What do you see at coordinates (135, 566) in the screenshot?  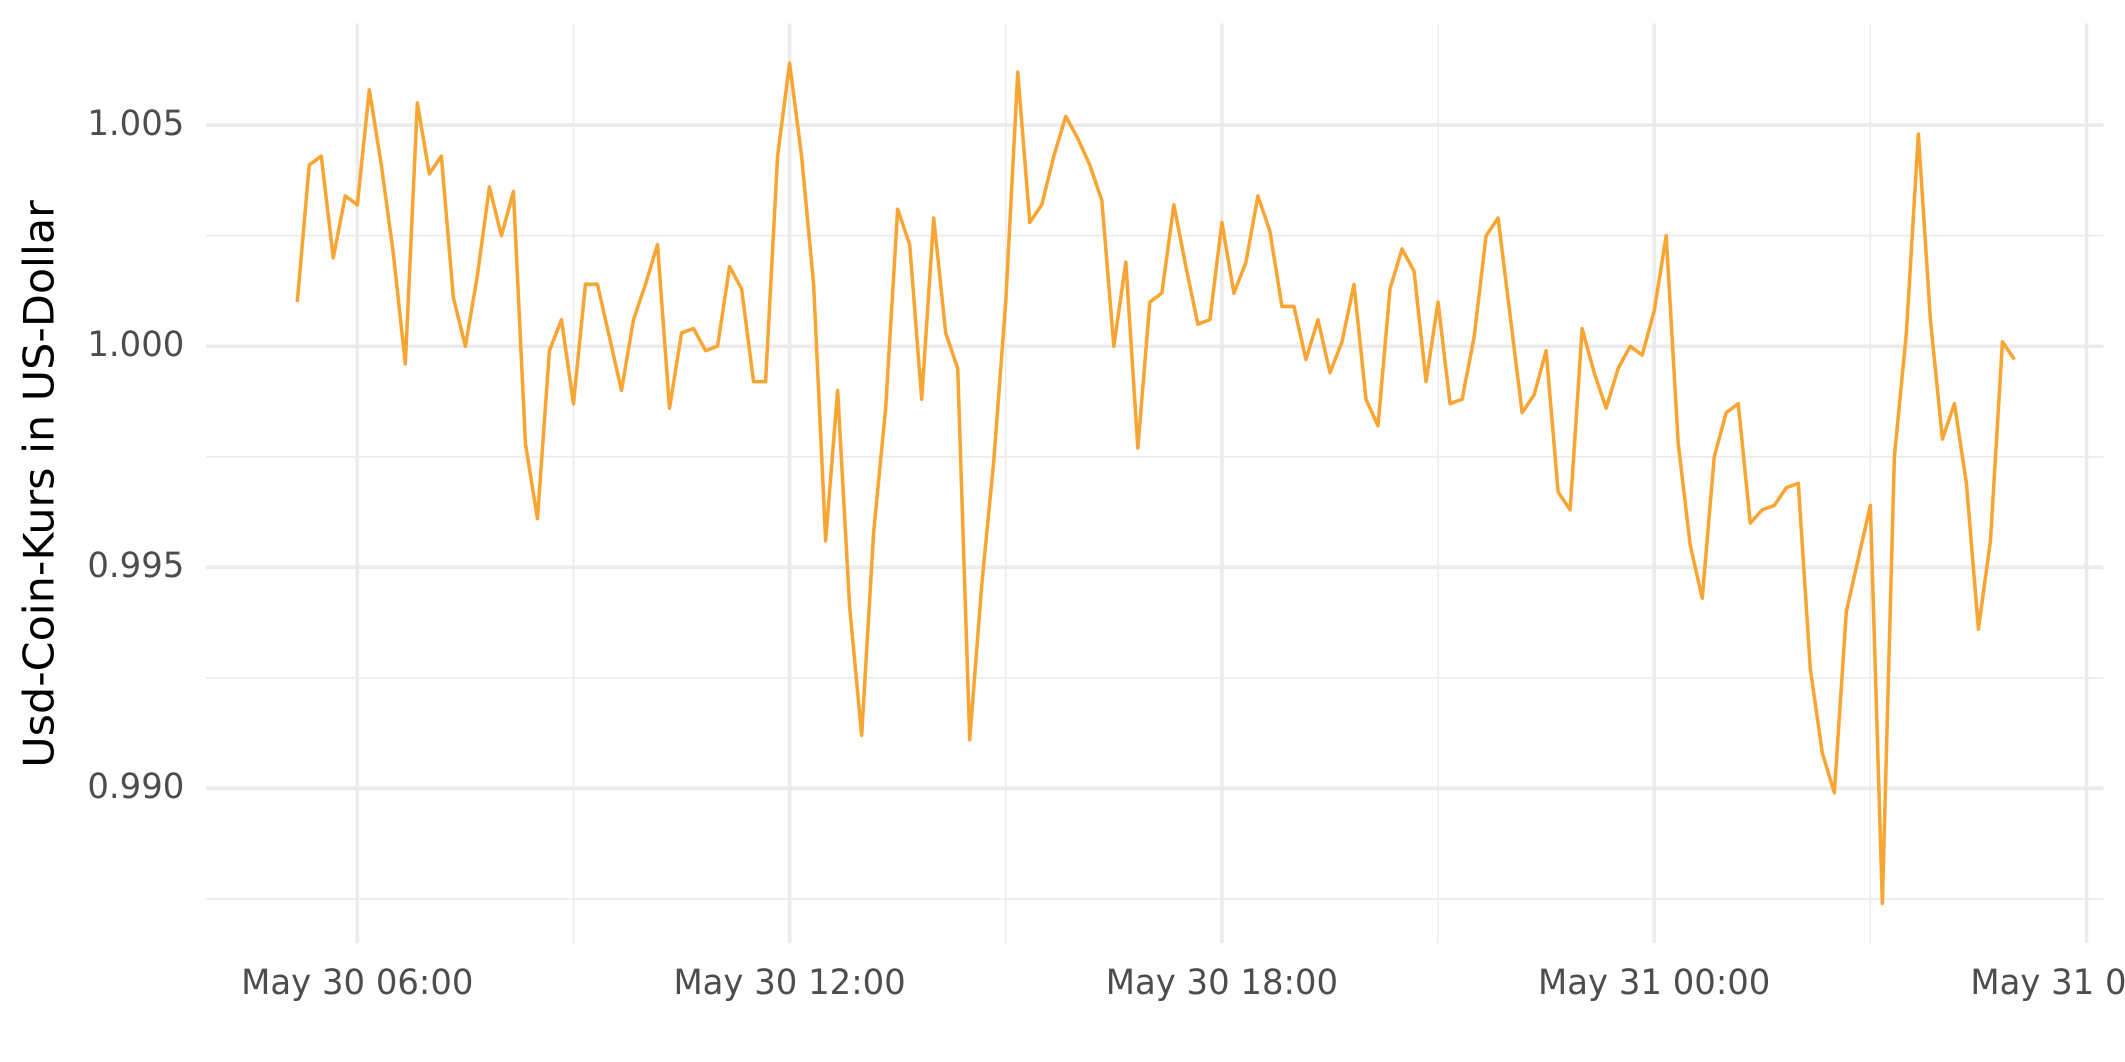 I see `y-tick-label: 0.995` at bounding box center [135, 566].